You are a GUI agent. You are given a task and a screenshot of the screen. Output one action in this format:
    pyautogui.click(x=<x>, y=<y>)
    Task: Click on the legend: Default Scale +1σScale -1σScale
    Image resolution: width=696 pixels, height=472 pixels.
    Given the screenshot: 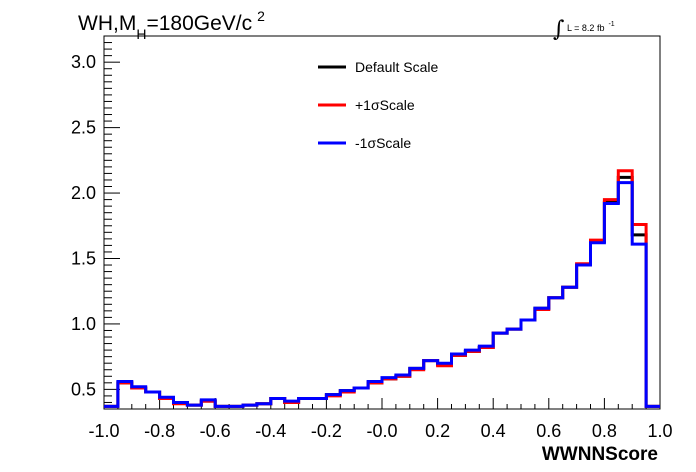 What is the action you would take?
    pyautogui.click(x=378, y=105)
    